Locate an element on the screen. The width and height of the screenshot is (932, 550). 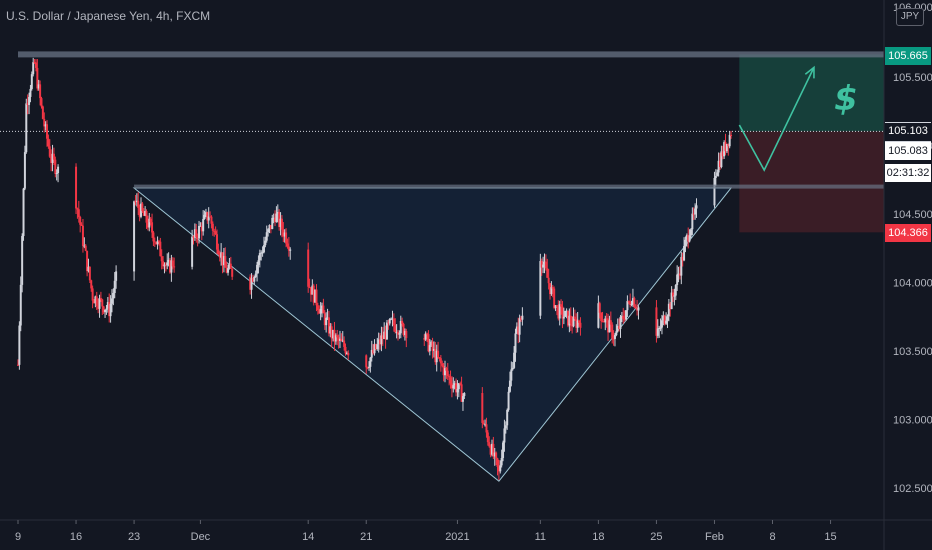
stop-zone is located at coordinates (811, 182).